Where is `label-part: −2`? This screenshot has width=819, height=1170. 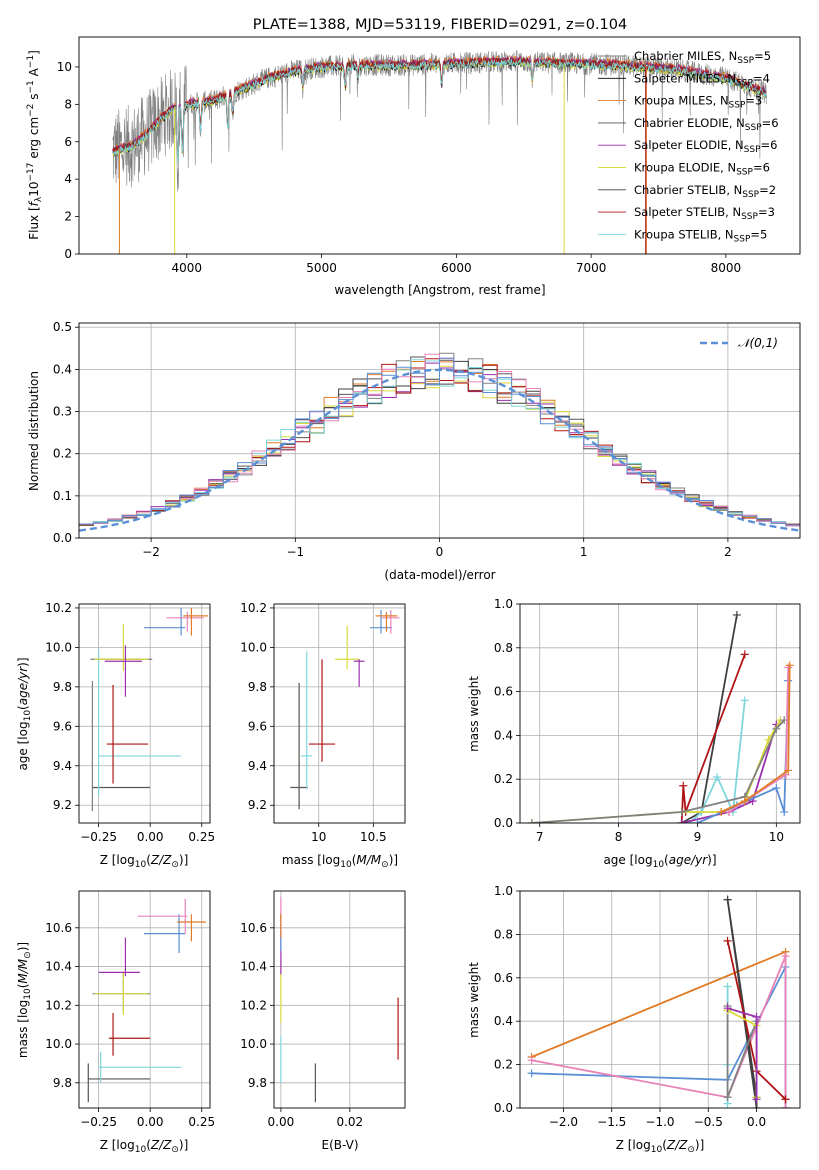 label-part: −2 is located at coordinates (31, 110).